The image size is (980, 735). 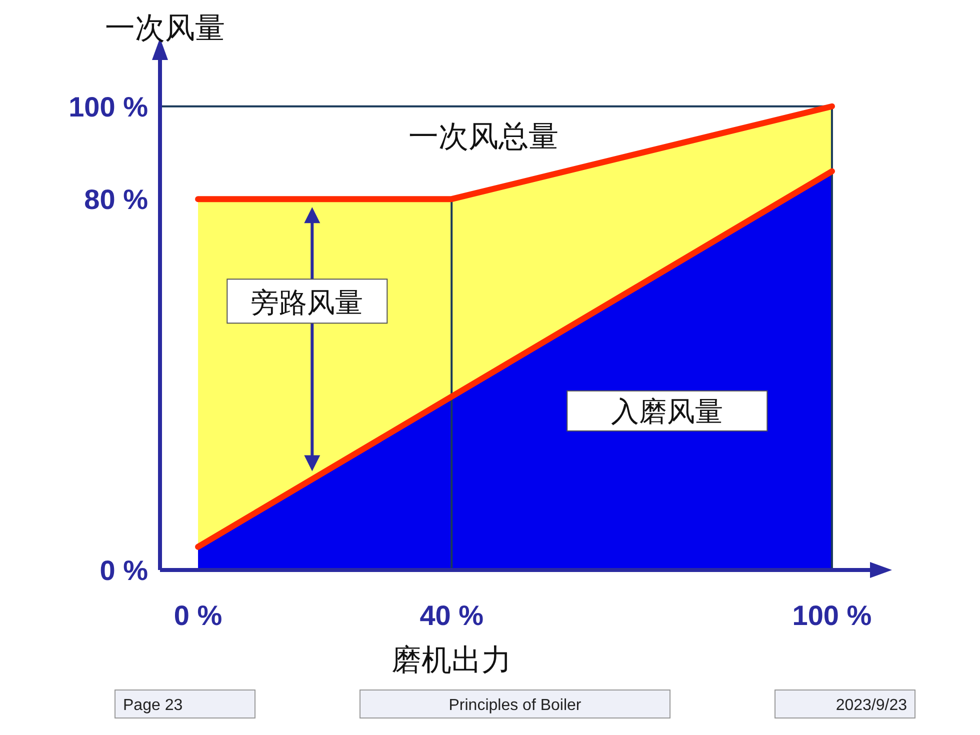 What do you see at coordinates (872, 705) in the screenshot?
I see `text: 2023/9/23` at bounding box center [872, 705].